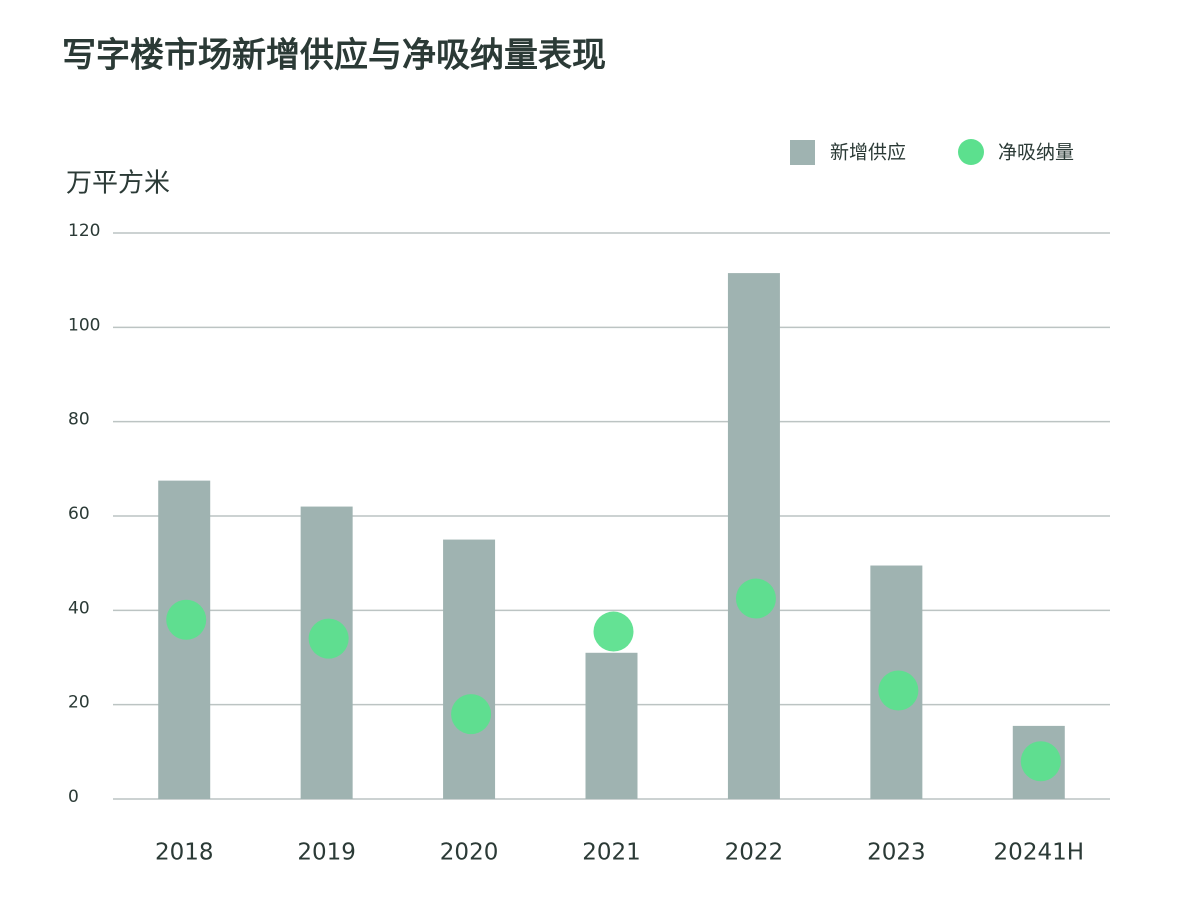 Image resolution: width=1200 pixels, height=911 pixels. Describe the element at coordinates (84, 231) in the screenshot. I see `y-tick-label: 120` at that location.